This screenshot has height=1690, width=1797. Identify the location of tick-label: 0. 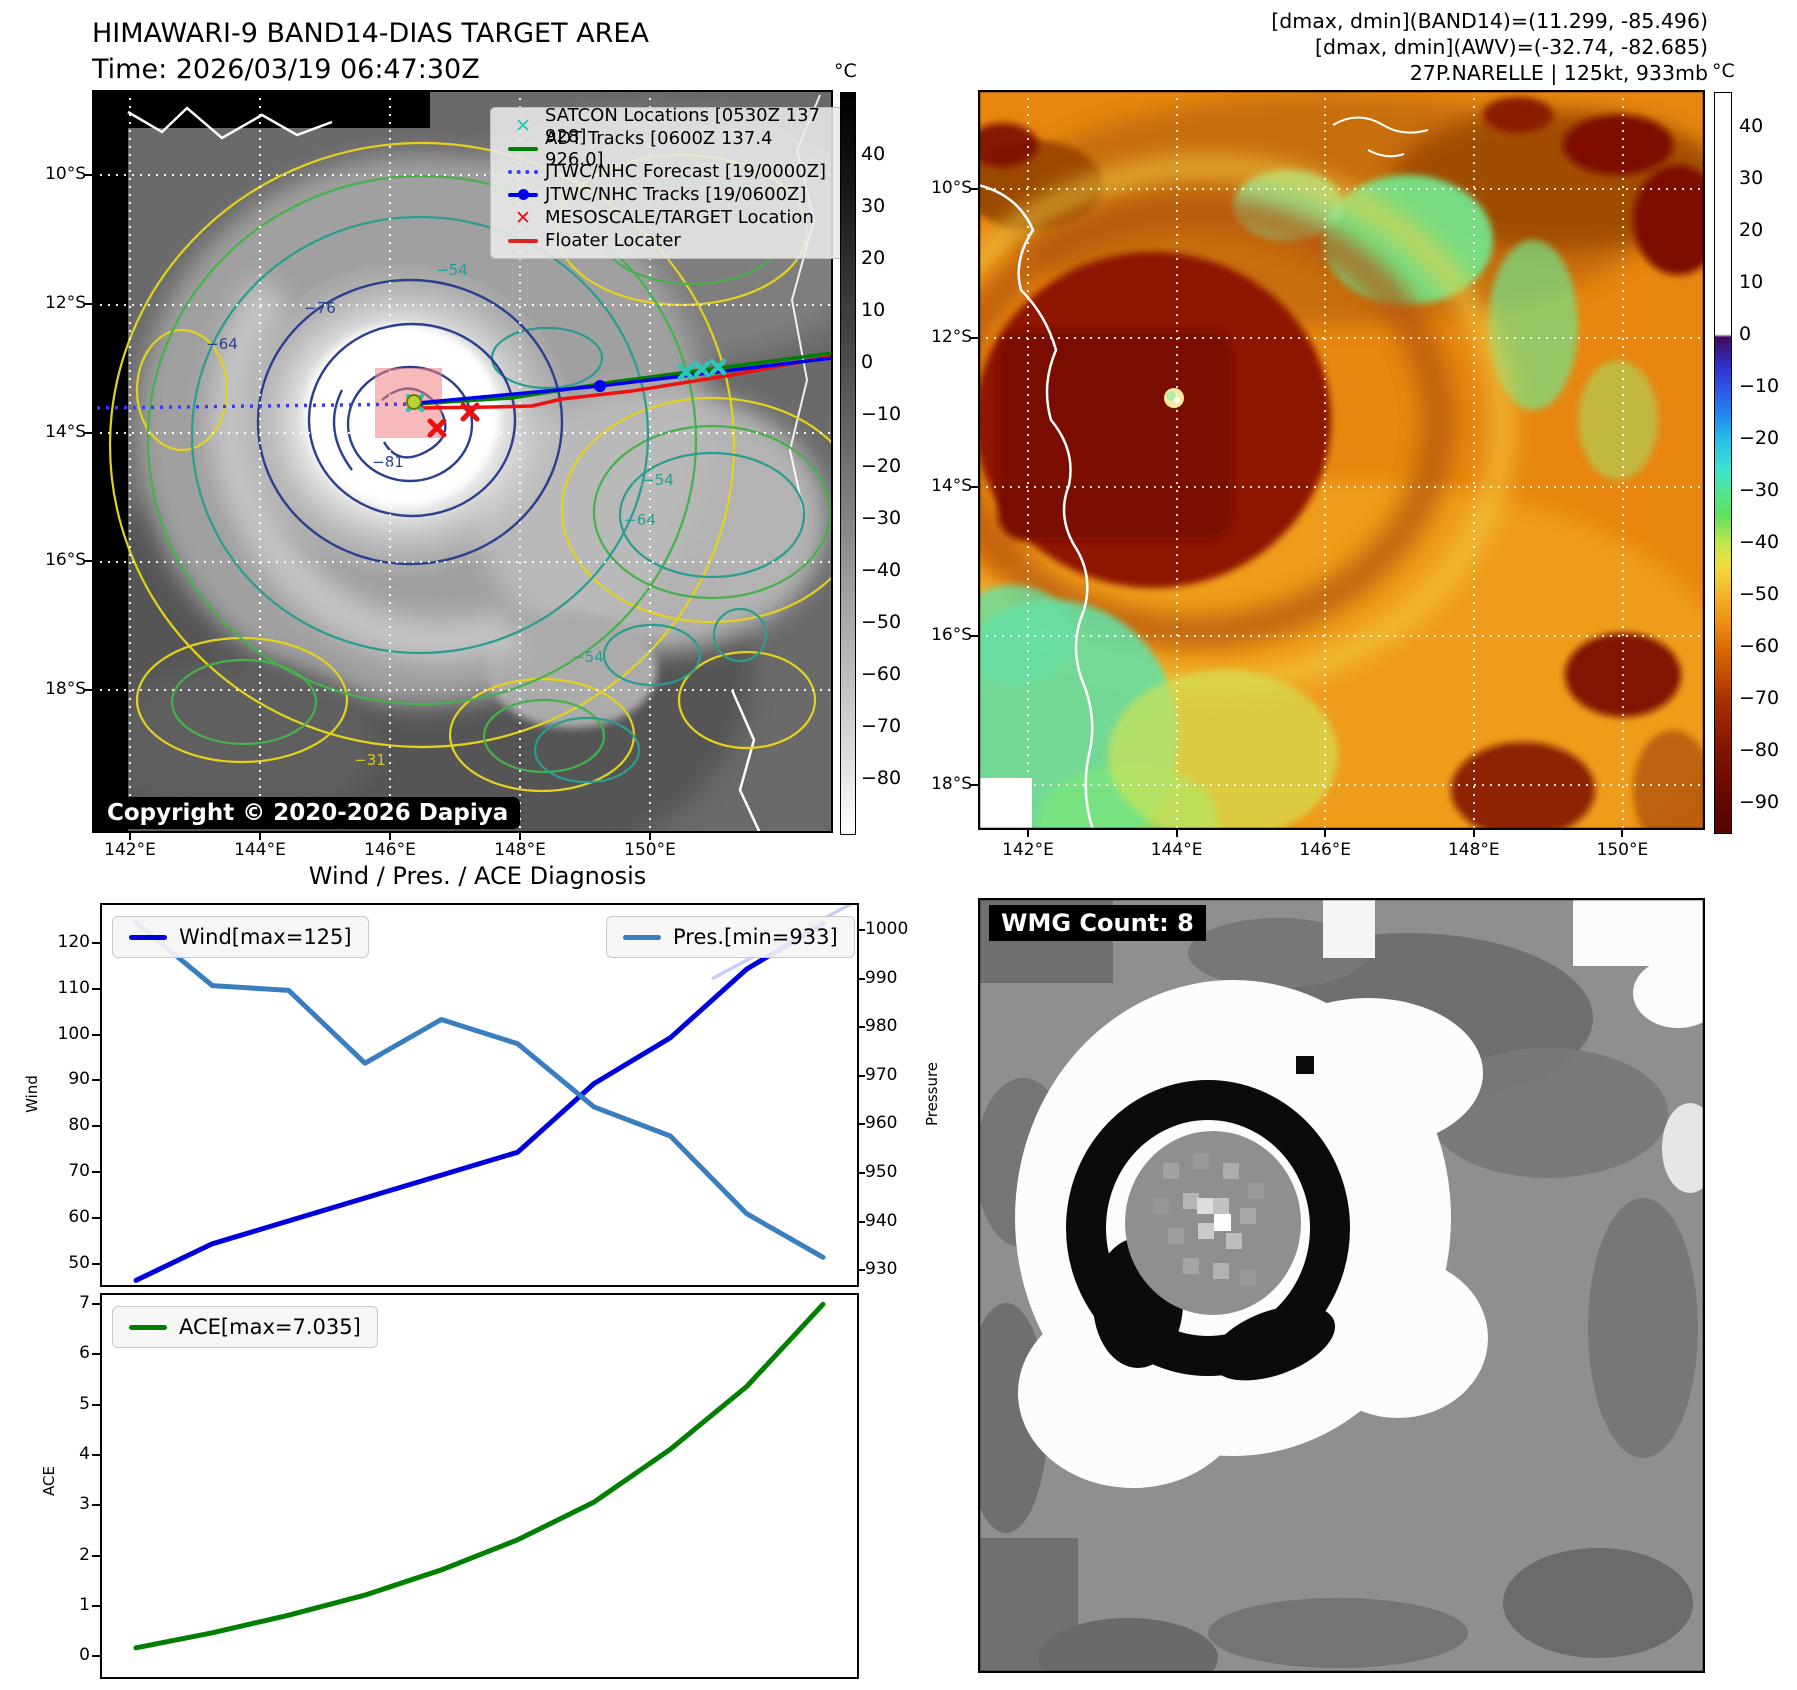
(867, 362).